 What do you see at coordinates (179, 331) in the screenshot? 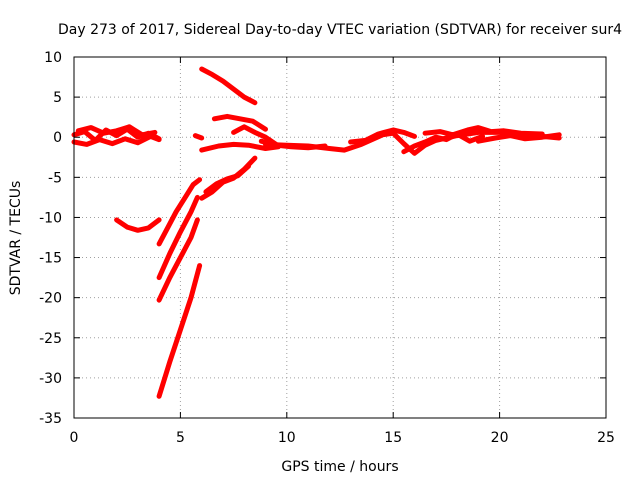
I see `series-ramp-a` at bounding box center [179, 331].